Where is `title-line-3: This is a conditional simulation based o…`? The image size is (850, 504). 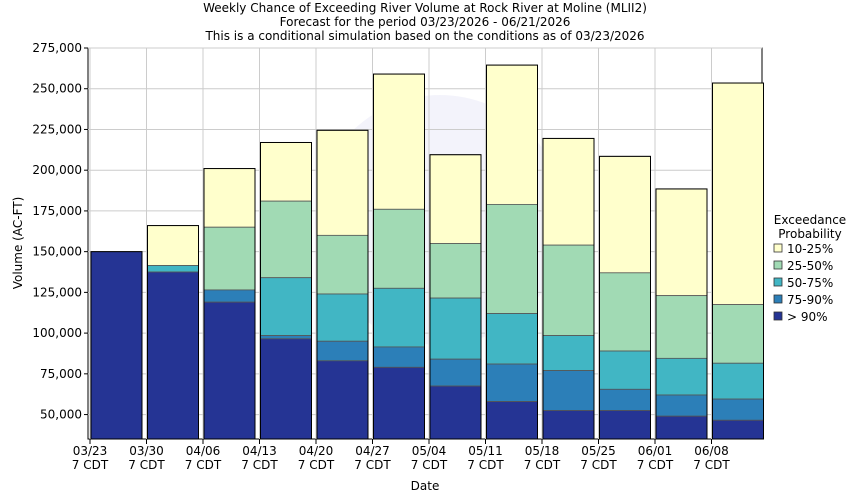
title-line-3: This is a conditional simulation based o… is located at coordinates (424, 36).